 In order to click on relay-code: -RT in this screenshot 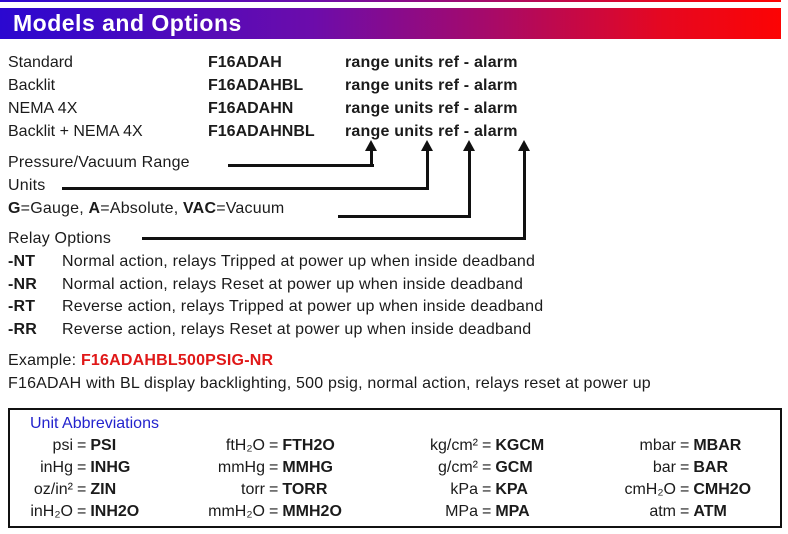, I will do `click(22, 306)`.